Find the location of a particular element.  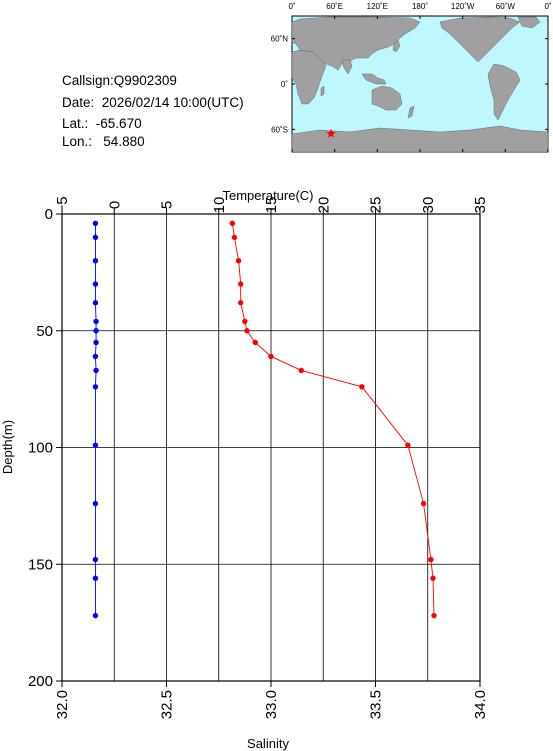

land-indonesia is located at coordinates (374, 79).